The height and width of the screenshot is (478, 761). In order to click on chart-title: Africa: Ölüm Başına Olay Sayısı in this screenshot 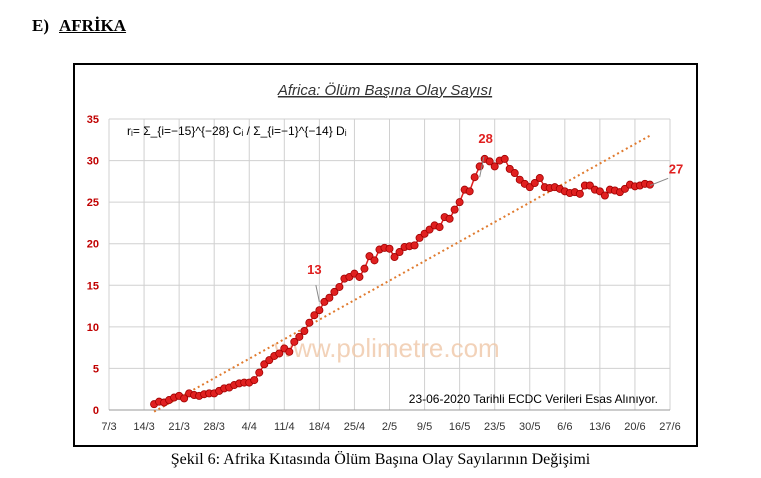, I will do `click(384, 90)`.